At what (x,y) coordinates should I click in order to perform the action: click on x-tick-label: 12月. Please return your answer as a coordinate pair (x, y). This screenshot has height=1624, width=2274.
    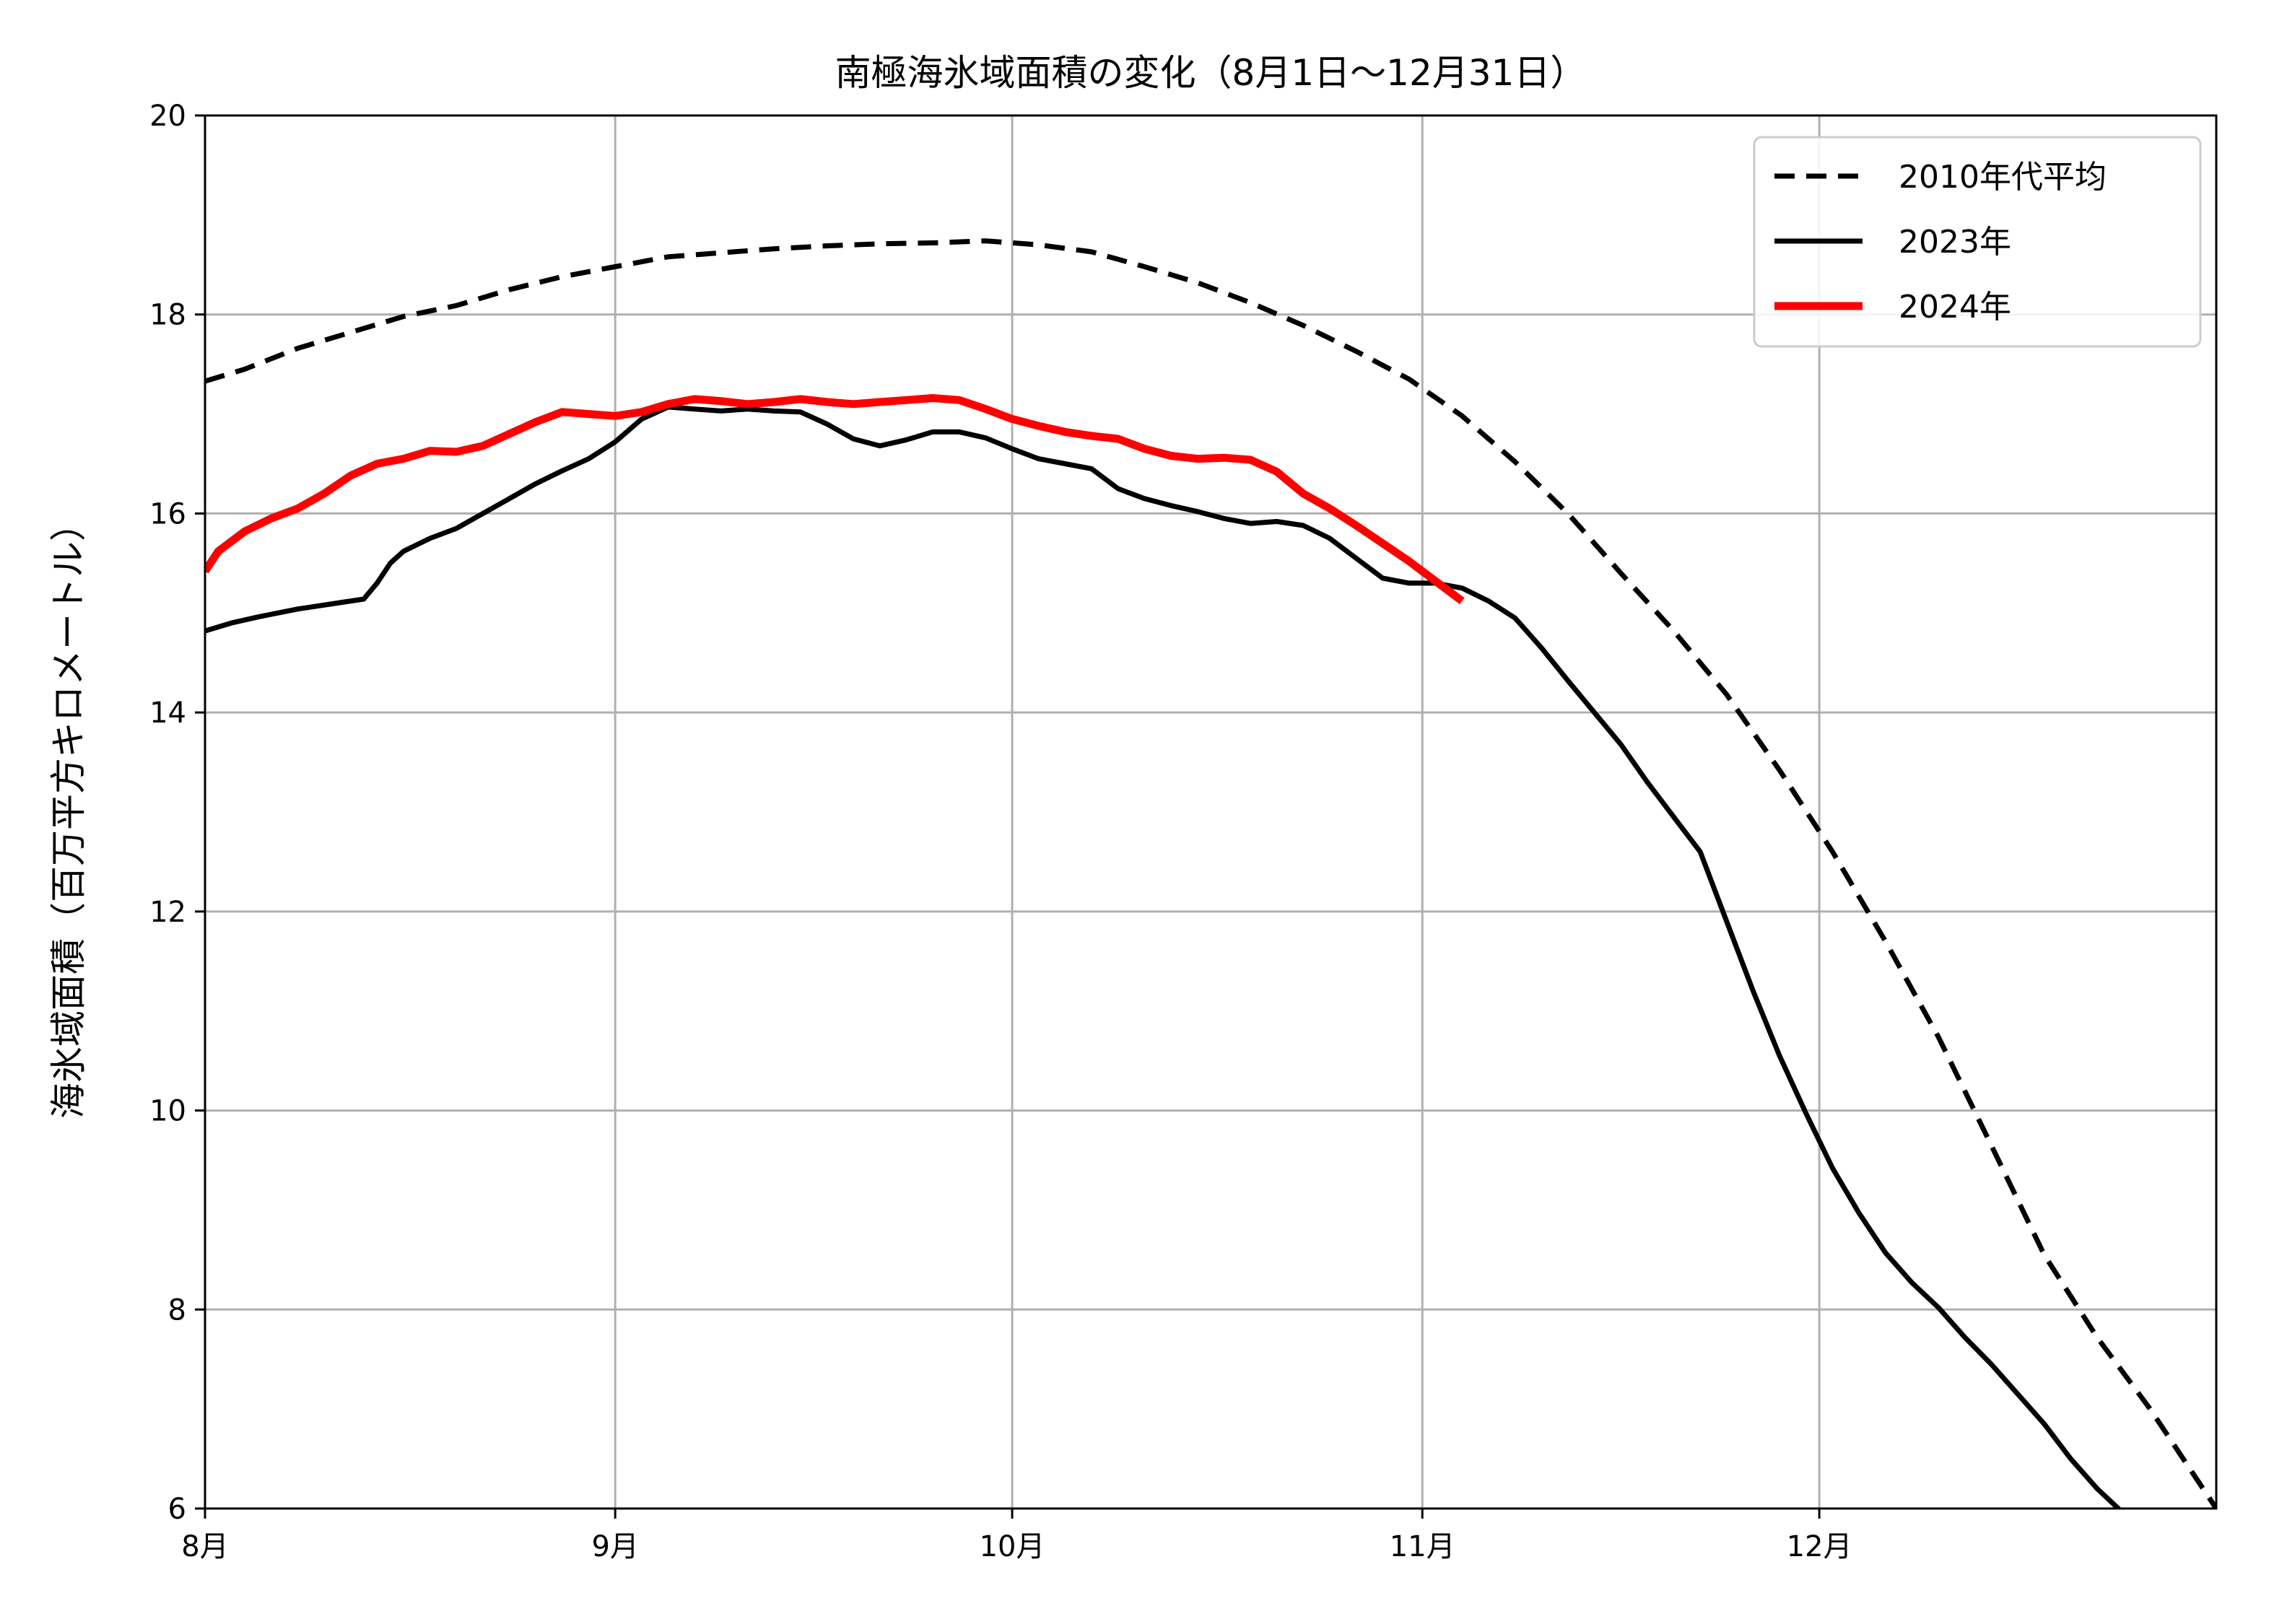
    Looking at the image, I should click on (1820, 1546).